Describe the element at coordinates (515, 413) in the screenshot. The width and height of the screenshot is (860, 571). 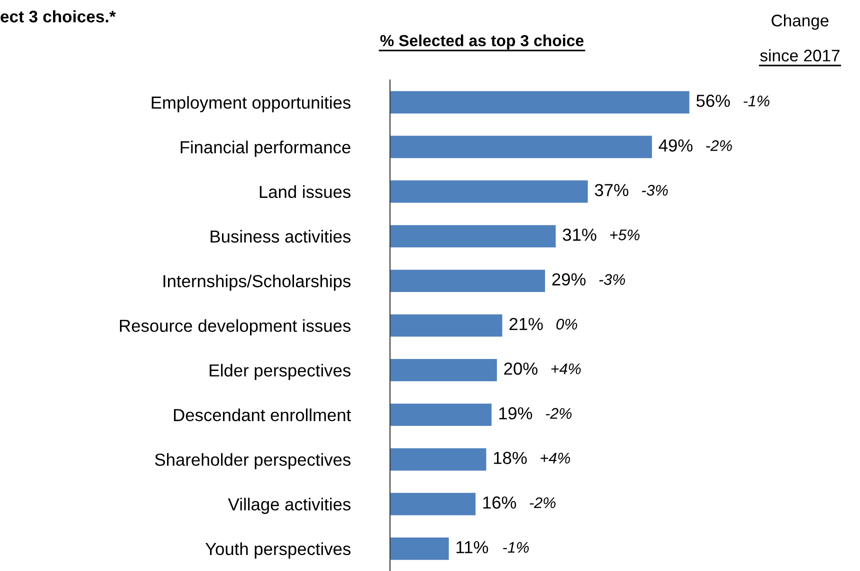
I see `data-label: 19%` at that location.